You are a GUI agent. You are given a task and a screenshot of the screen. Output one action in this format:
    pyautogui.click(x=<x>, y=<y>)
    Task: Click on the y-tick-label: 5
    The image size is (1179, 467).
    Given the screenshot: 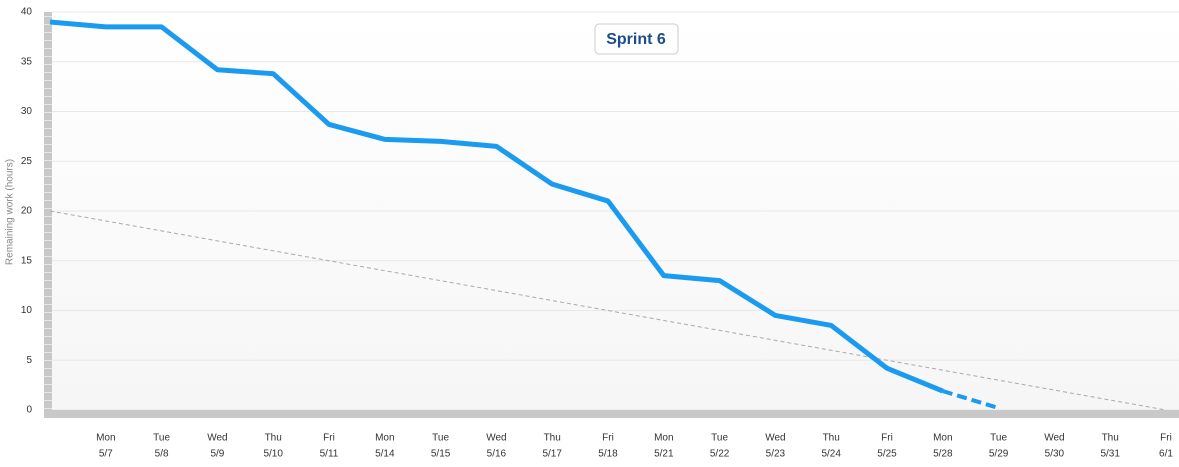 What is the action you would take?
    pyautogui.click(x=29, y=360)
    